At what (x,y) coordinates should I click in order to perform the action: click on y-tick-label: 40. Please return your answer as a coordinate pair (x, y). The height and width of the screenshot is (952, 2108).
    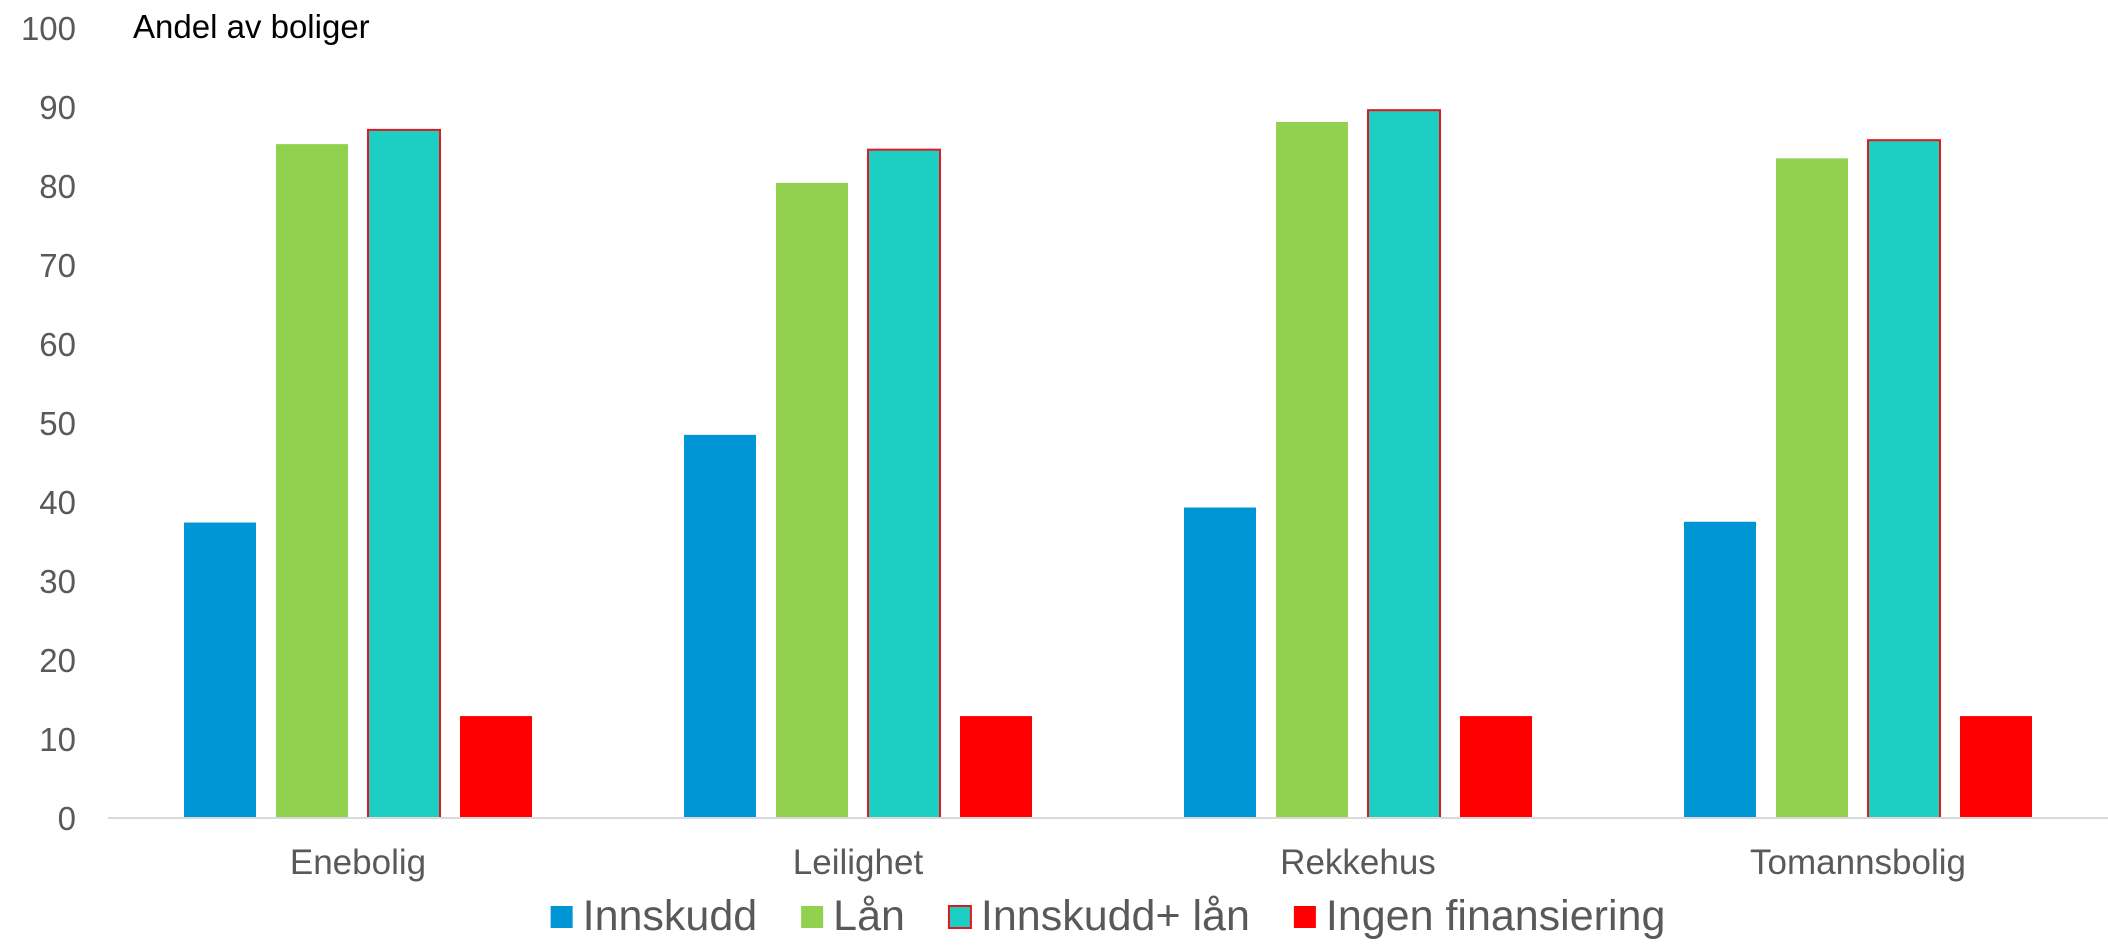
    Looking at the image, I should click on (57, 502).